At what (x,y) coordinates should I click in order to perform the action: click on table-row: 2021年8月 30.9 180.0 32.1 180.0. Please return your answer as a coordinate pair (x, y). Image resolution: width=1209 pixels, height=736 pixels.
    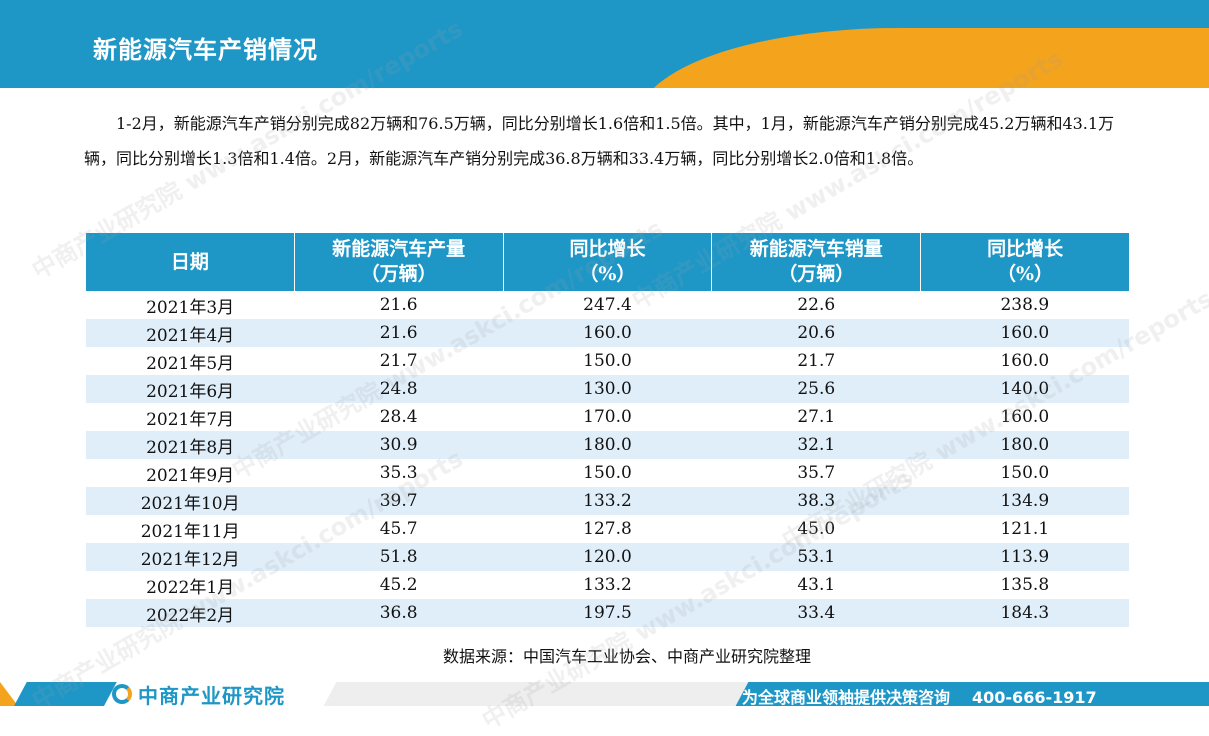
    Looking at the image, I should click on (607, 445).